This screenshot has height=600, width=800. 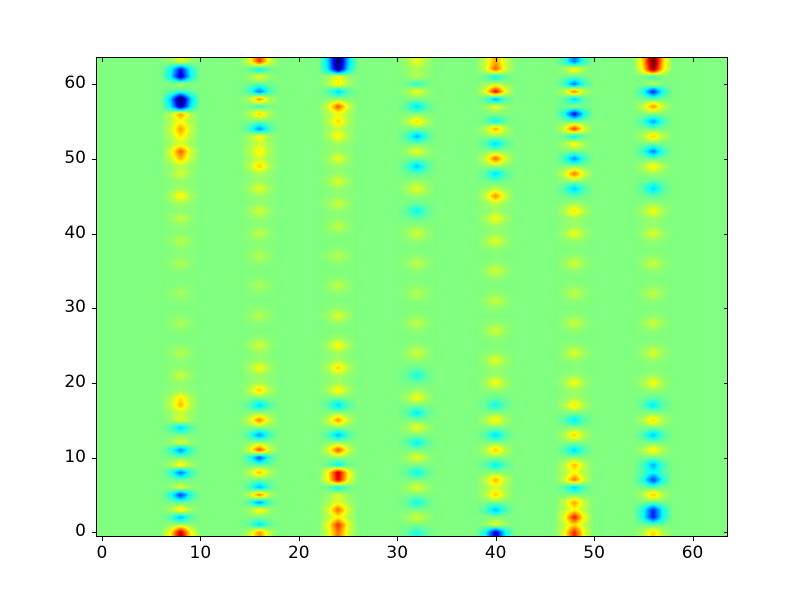 I want to click on y-axis-tick-label: 40, so click(x=75, y=232).